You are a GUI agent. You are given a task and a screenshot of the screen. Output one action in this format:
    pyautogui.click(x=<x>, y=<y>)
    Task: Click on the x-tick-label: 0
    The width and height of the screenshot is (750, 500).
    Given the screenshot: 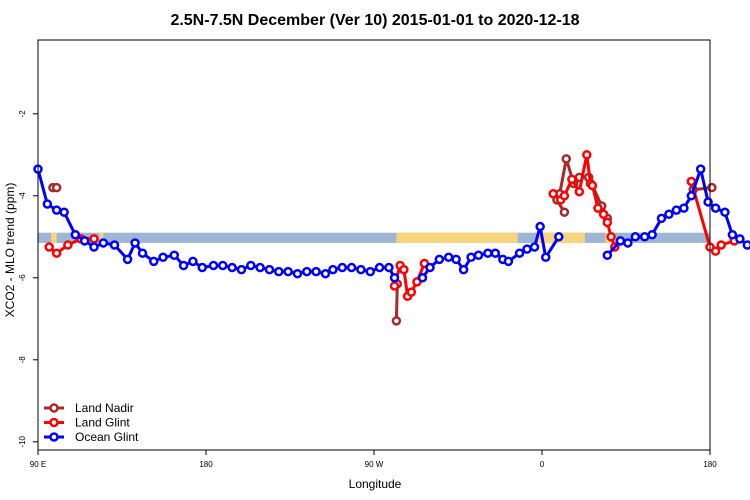 What is the action you would take?
    pyautogui.click(x=542, y=464)
    